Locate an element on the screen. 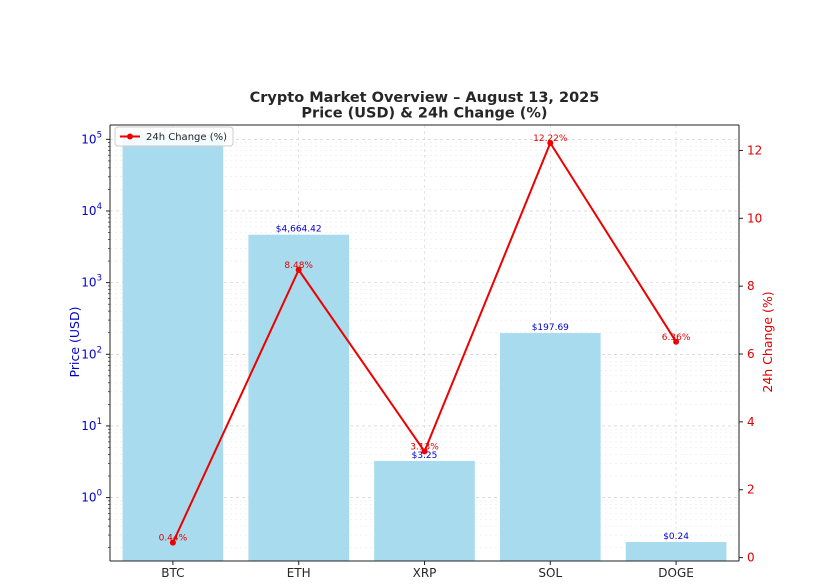 The height and width of the screenshot is (586, 839). chart-title: Crypto Market Overview – August 13, 2025 is located at coordinates (425, 98).